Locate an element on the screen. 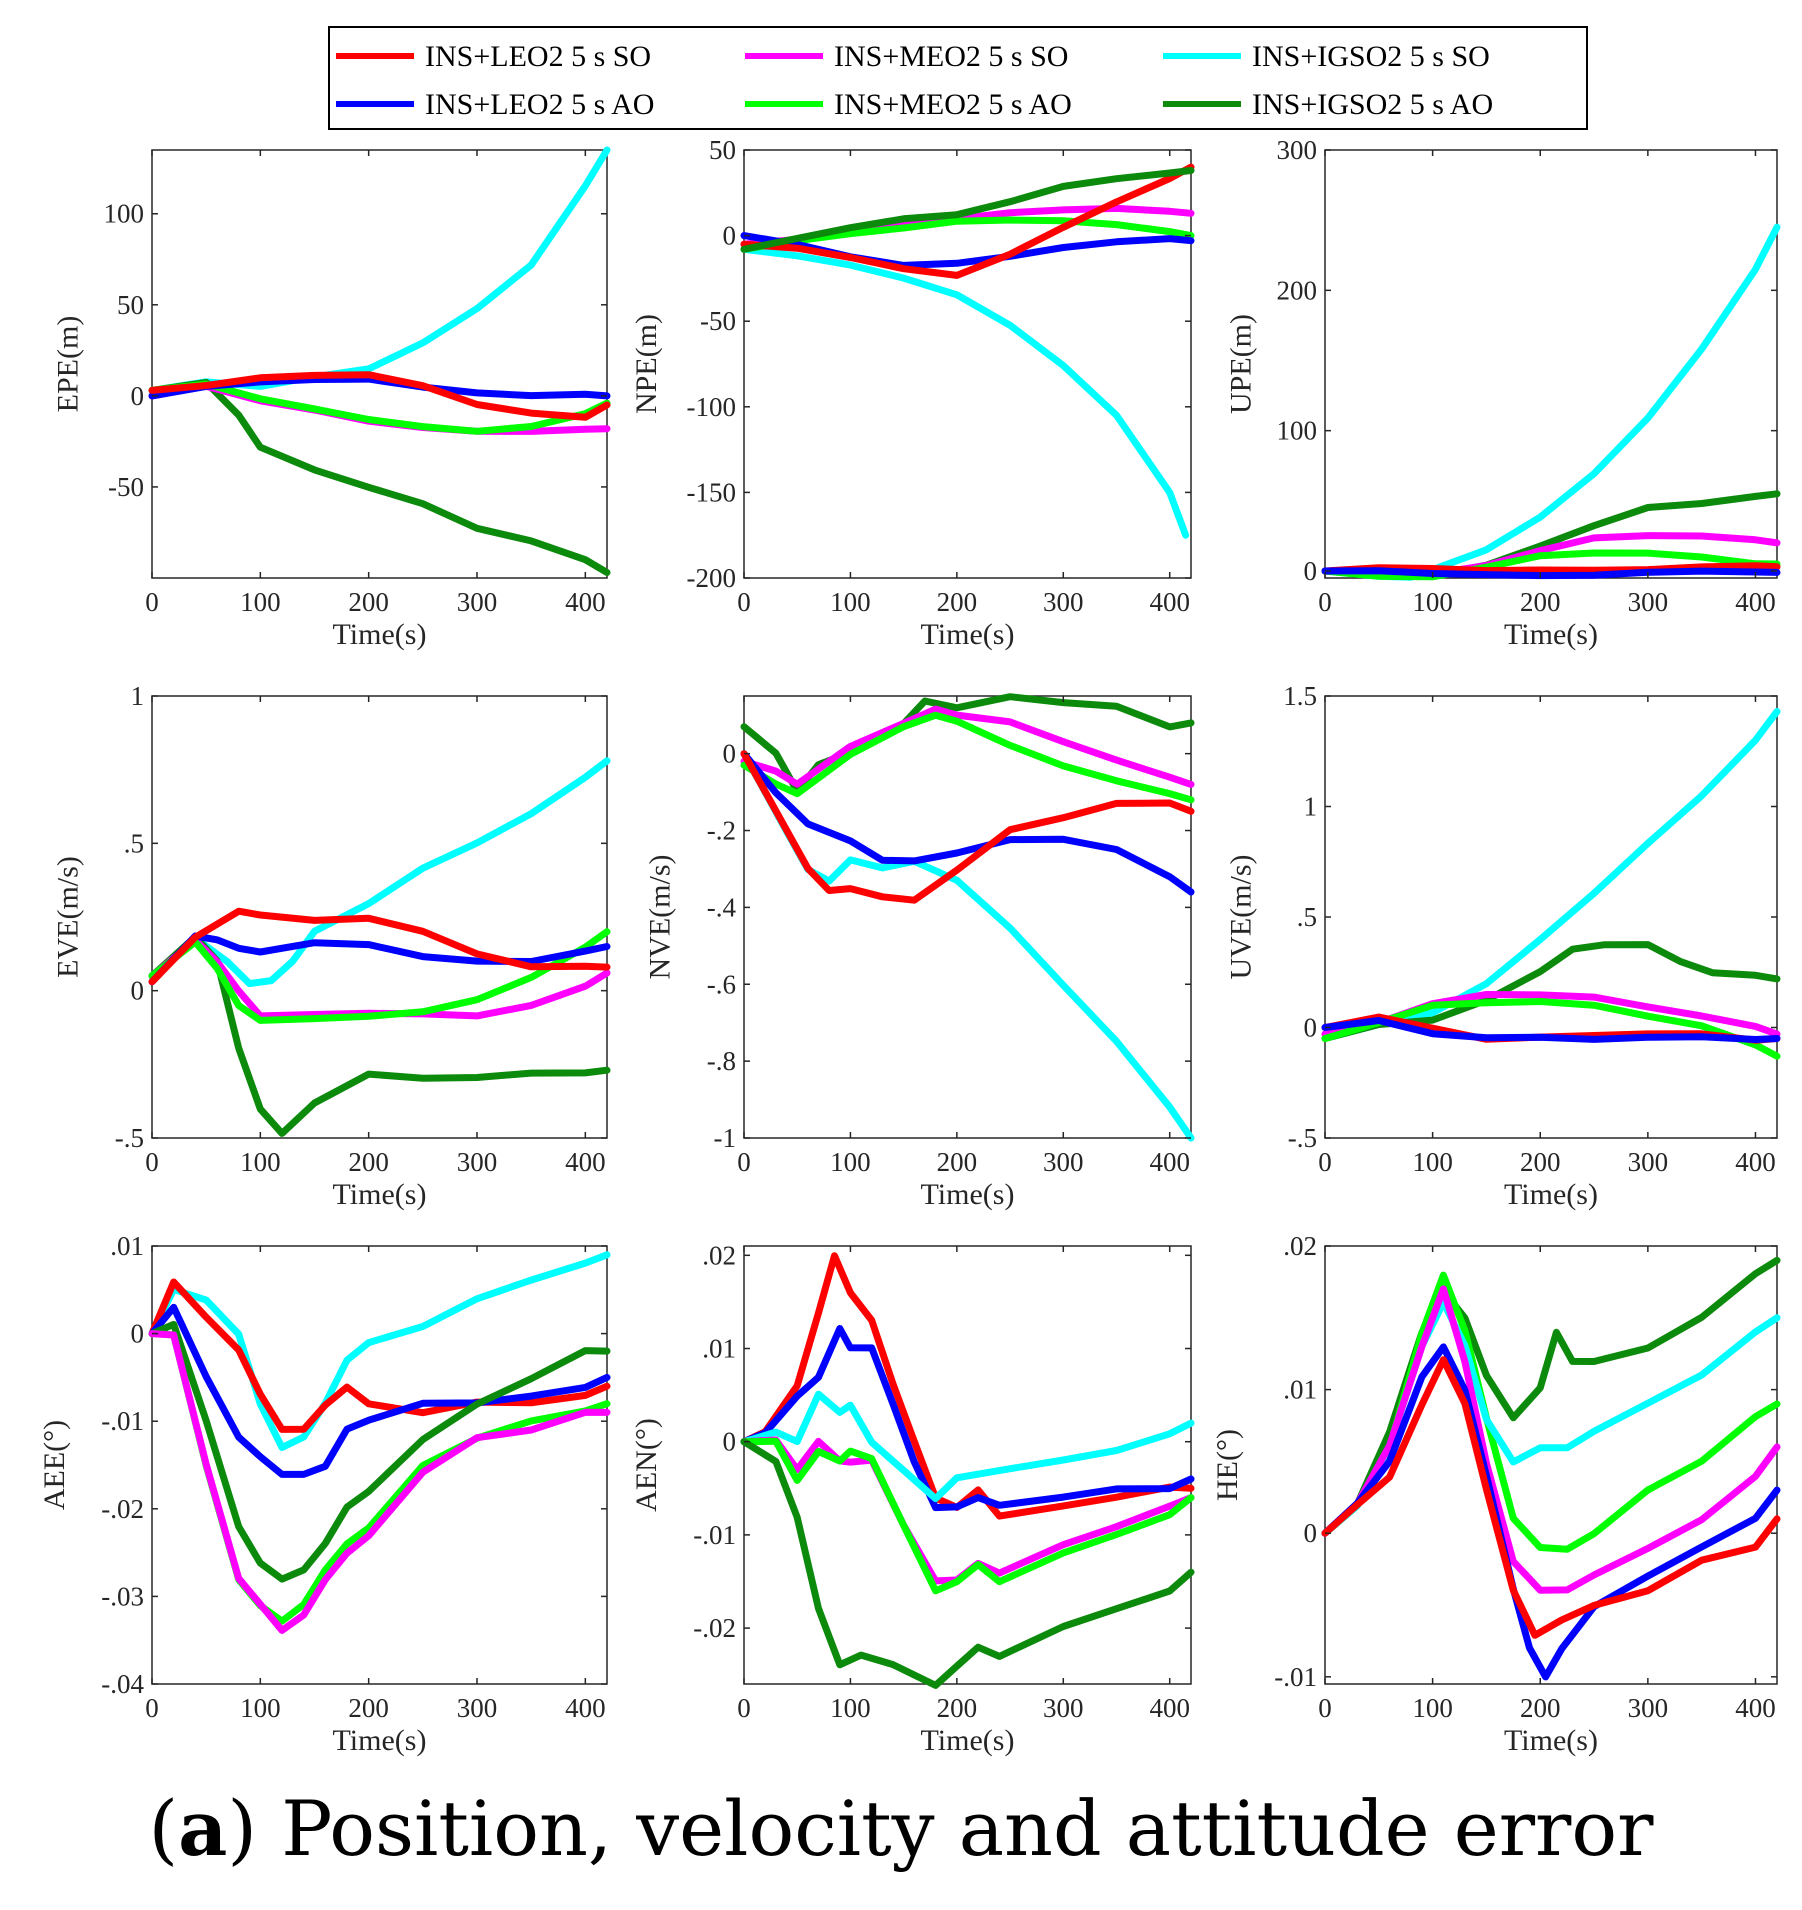 This screenshot has height=1910, width=1802. legend-label-igso-ao: INS+IGSO2 5 s AO is located at coordinates (1372, 104).